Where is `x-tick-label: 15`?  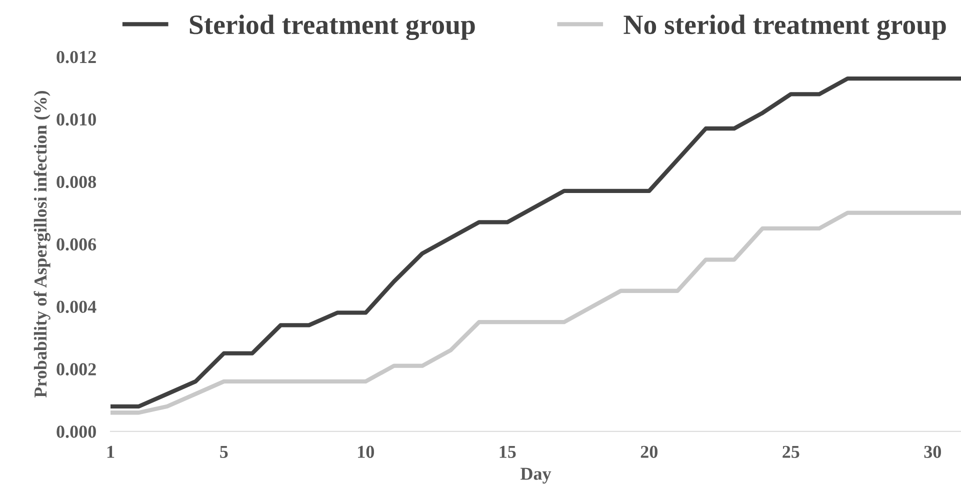
x-tick-label: 15 is located at coordinates (508, 452).